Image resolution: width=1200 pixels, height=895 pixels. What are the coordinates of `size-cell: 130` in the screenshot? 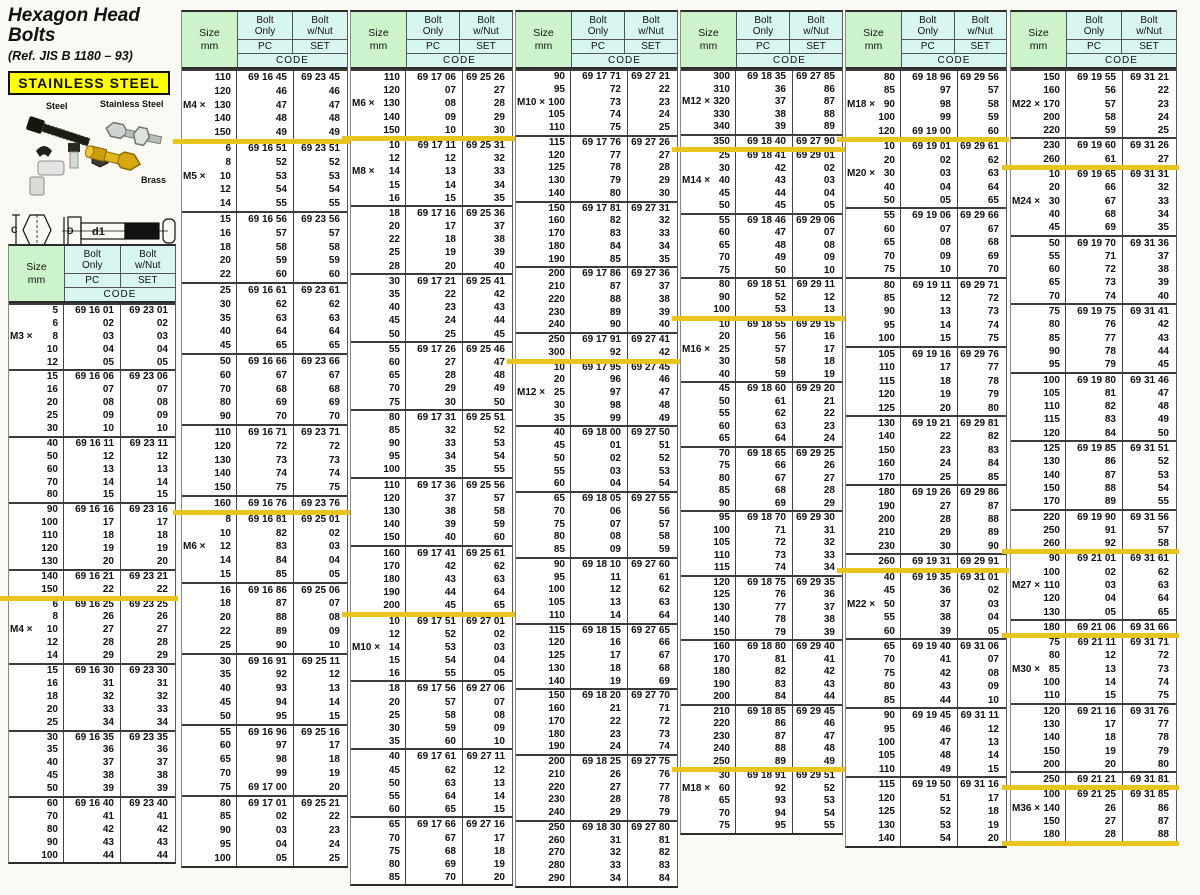 It's located at (708, 607).